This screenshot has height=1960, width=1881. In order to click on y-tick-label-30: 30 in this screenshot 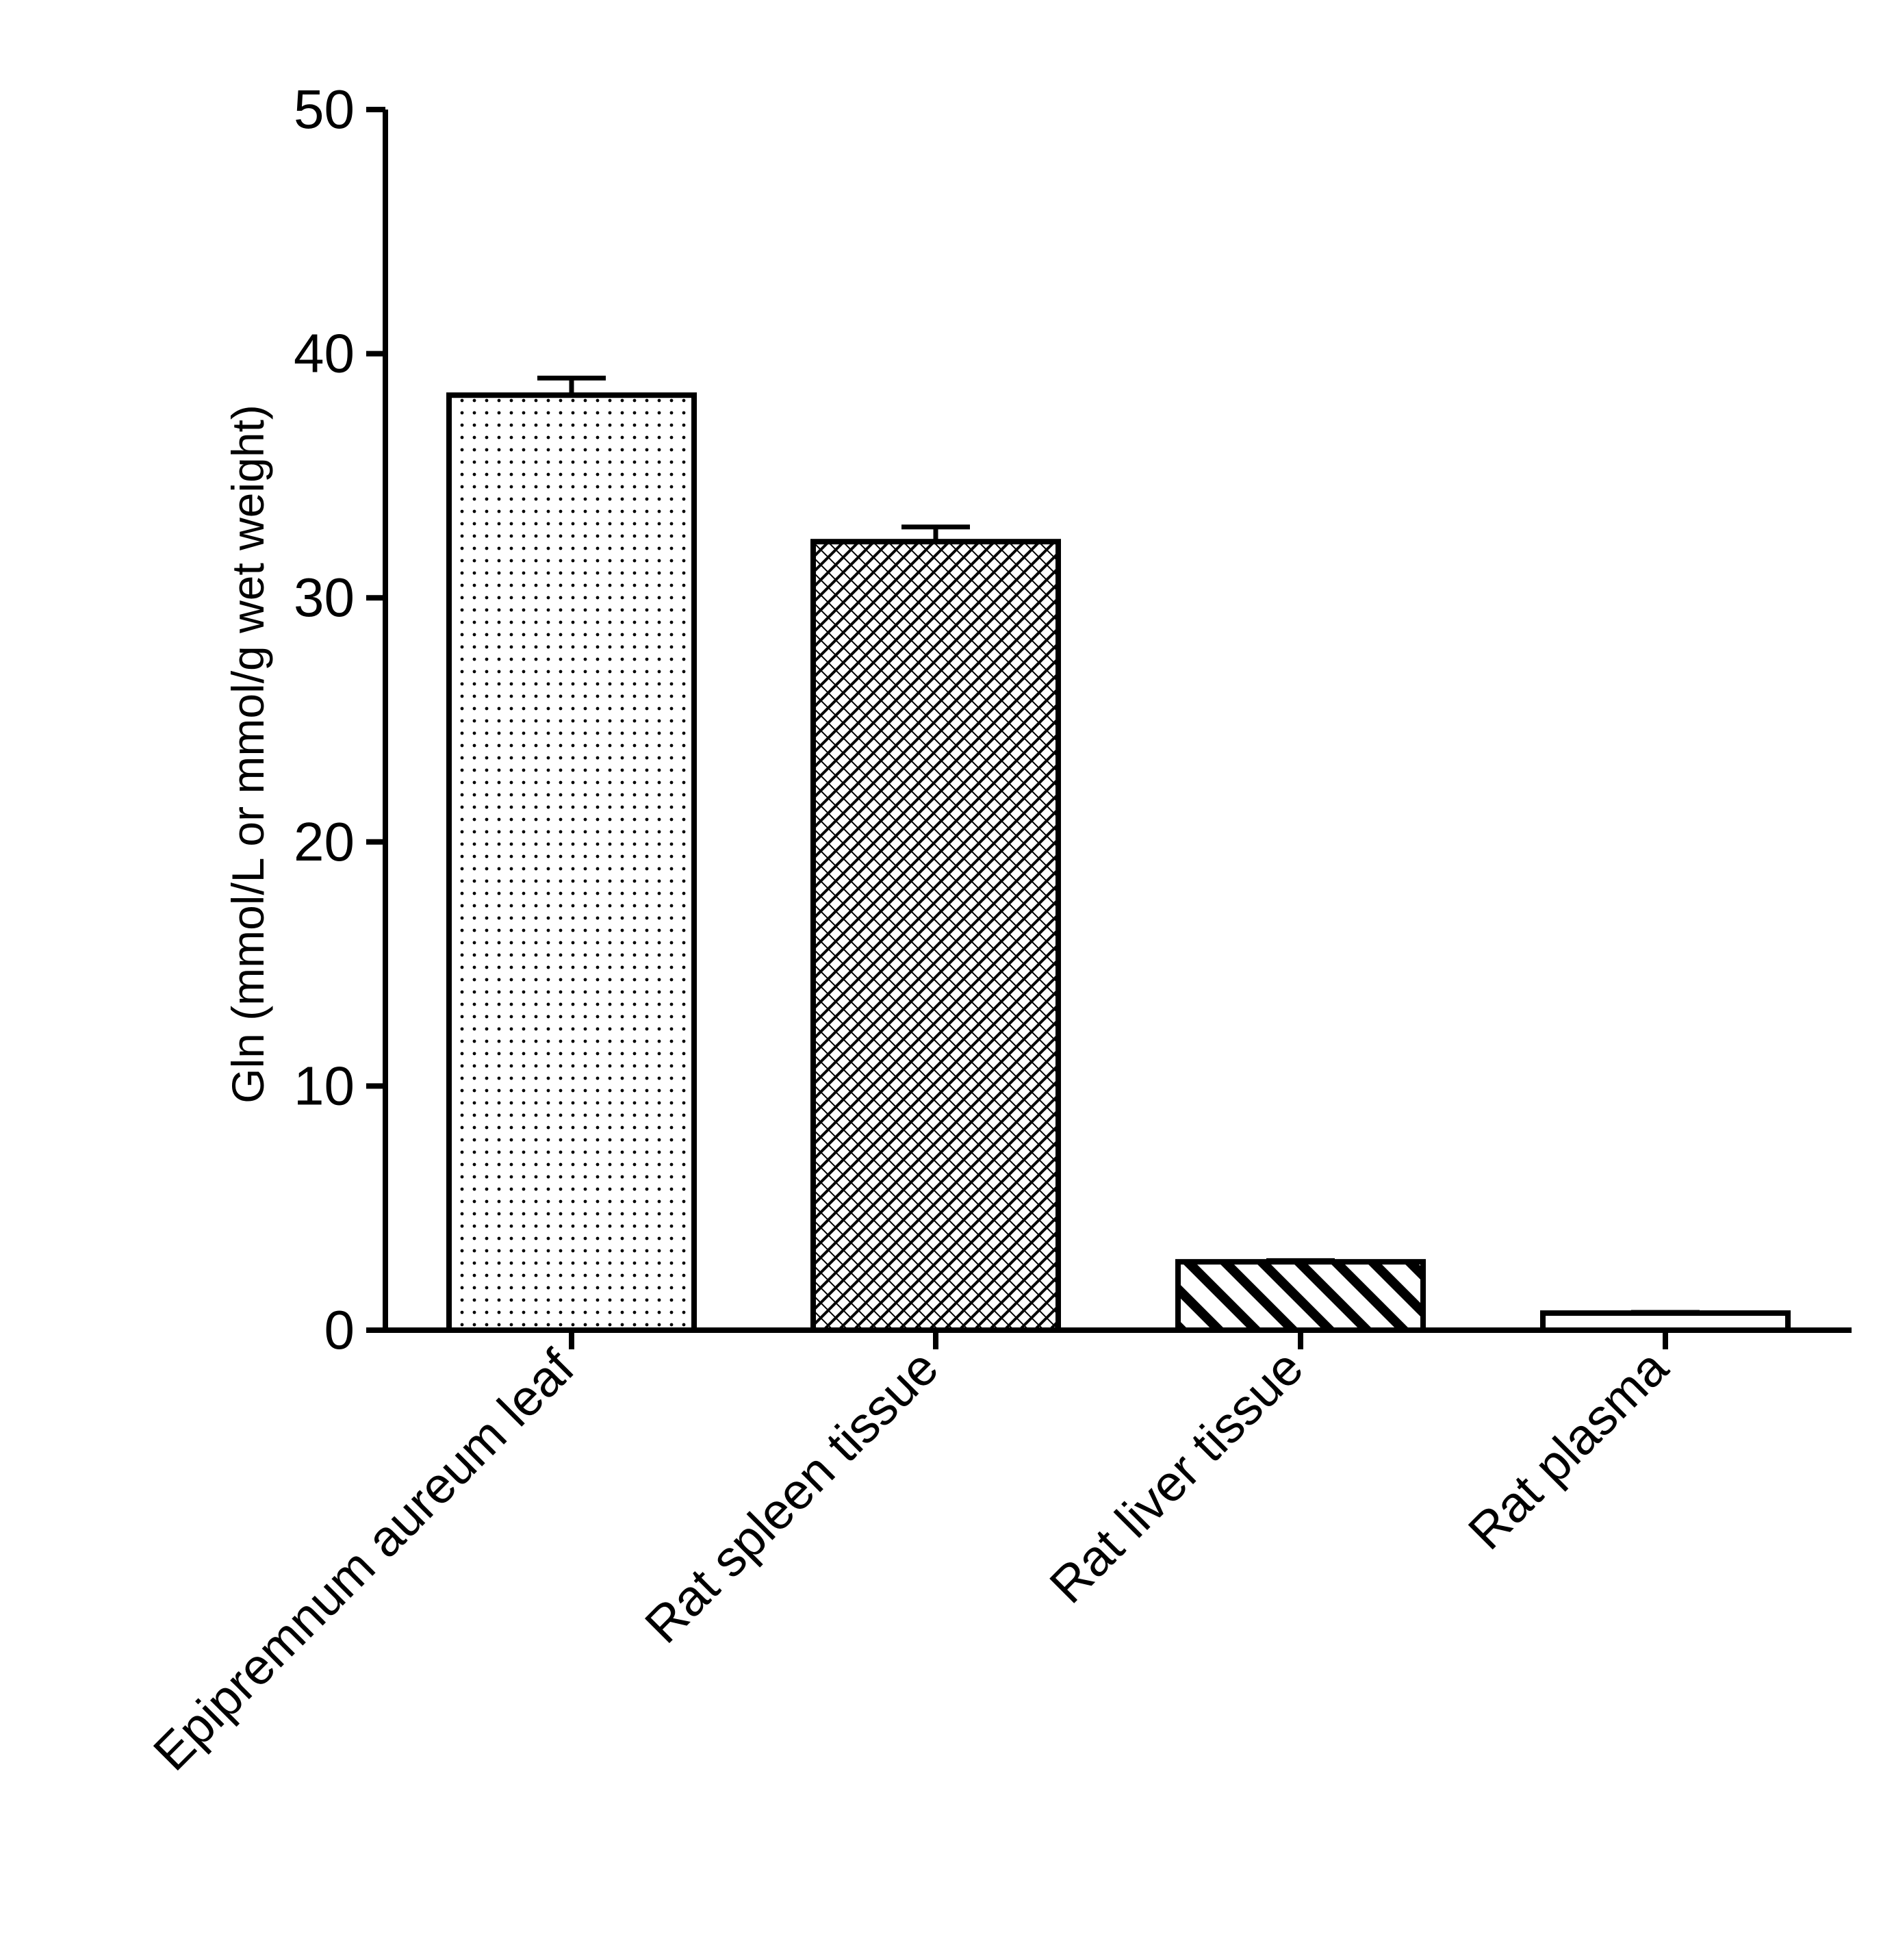, I will do `click(324, 597)`.